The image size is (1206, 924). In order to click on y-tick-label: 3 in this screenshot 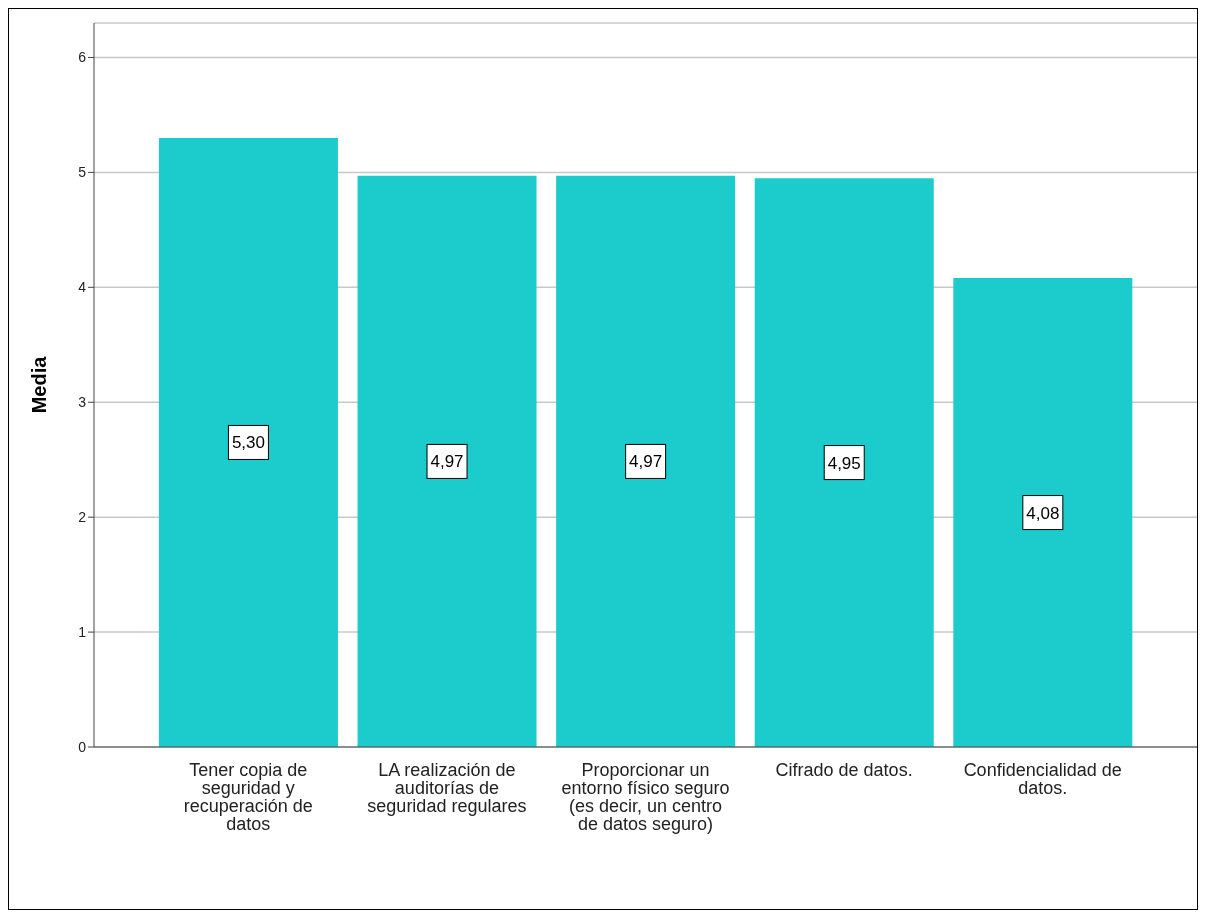, I will do `click(82, 402)`.